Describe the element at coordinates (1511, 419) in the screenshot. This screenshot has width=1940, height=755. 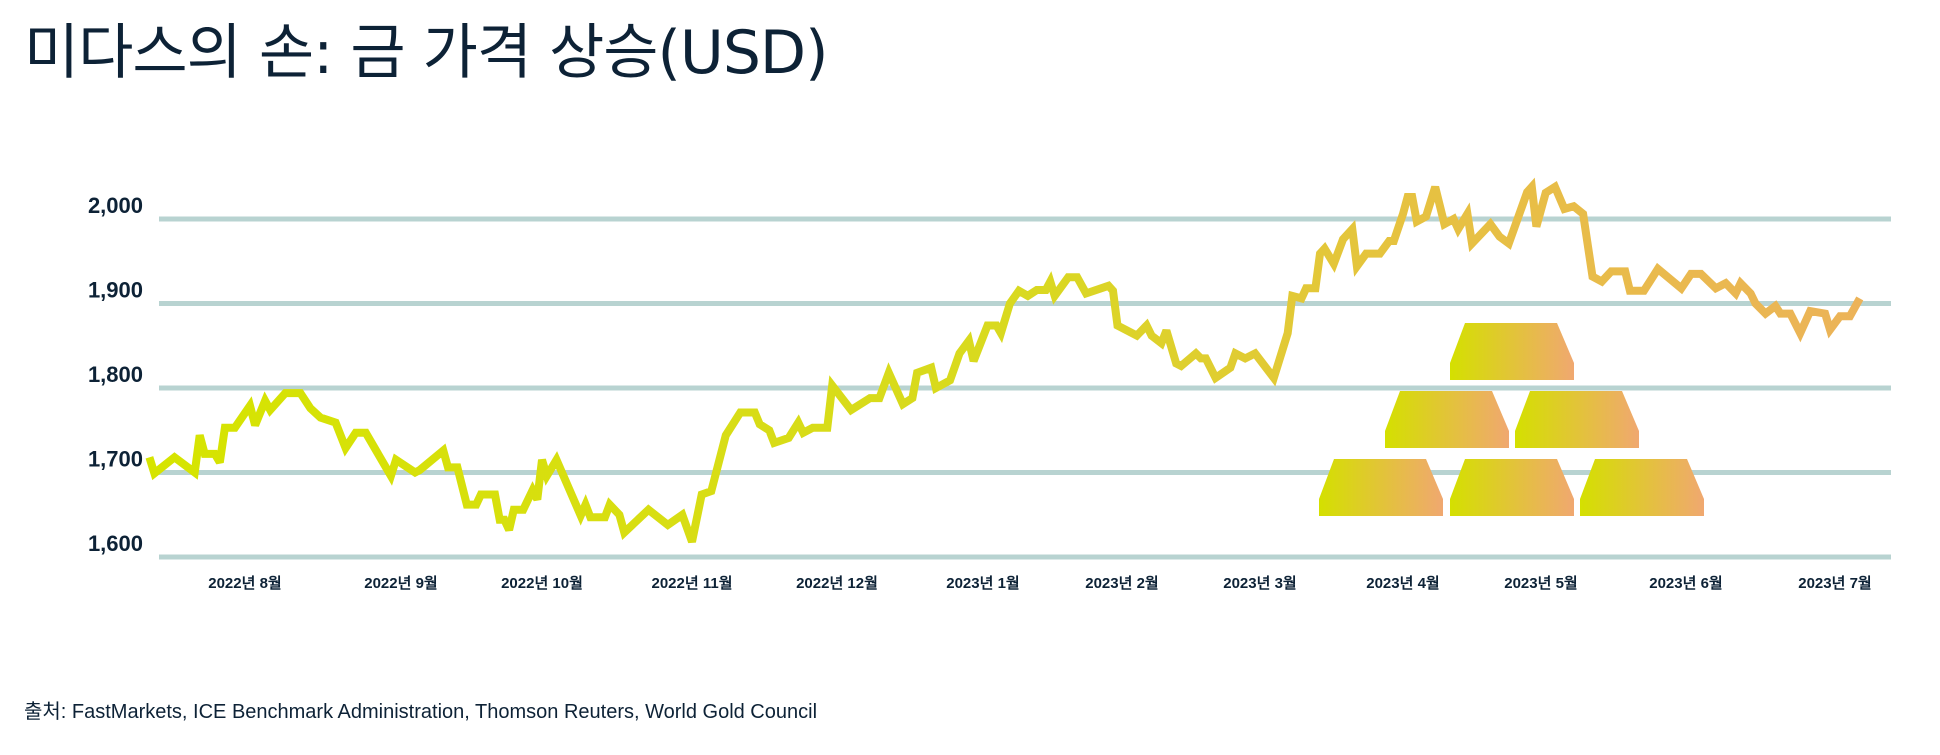
I see `gold-bars-icon` at that location.